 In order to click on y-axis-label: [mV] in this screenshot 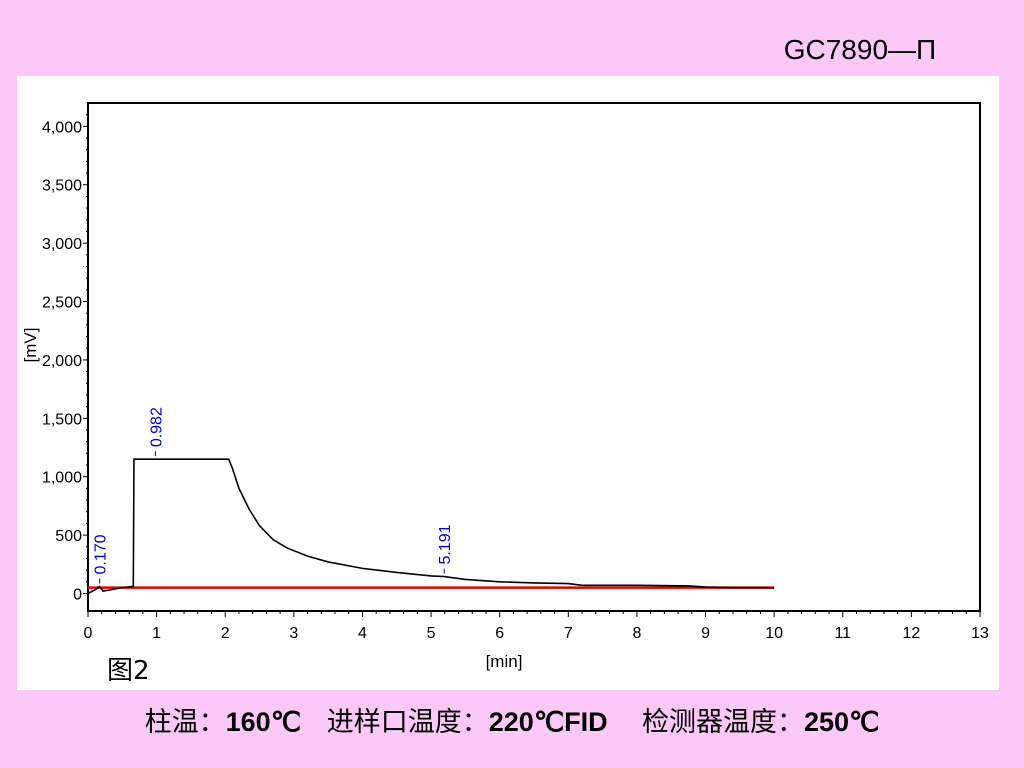, I will do `click(30, 345)`.